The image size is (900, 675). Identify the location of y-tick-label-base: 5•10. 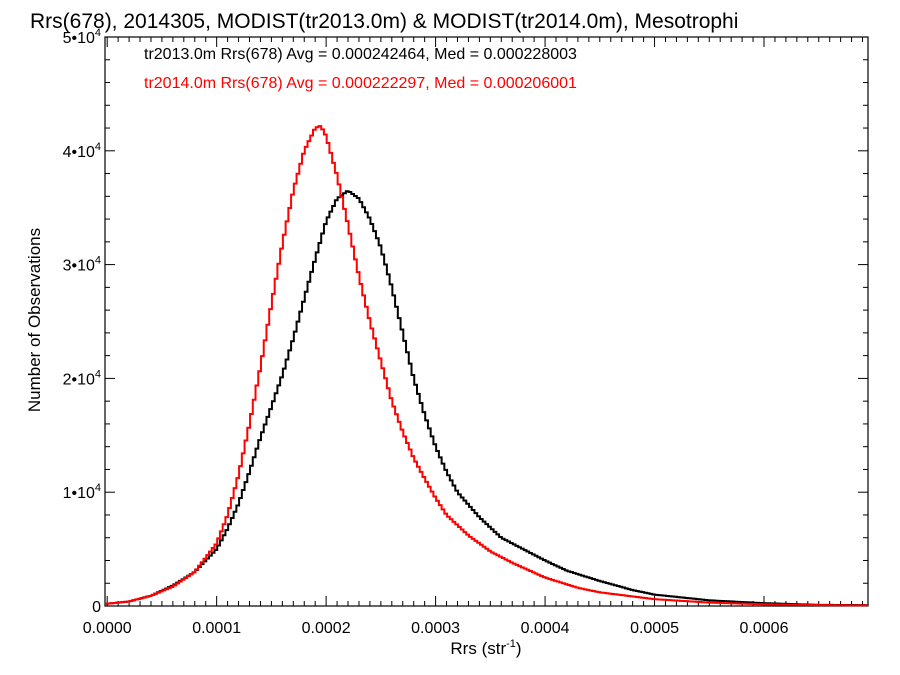
(79, 38).